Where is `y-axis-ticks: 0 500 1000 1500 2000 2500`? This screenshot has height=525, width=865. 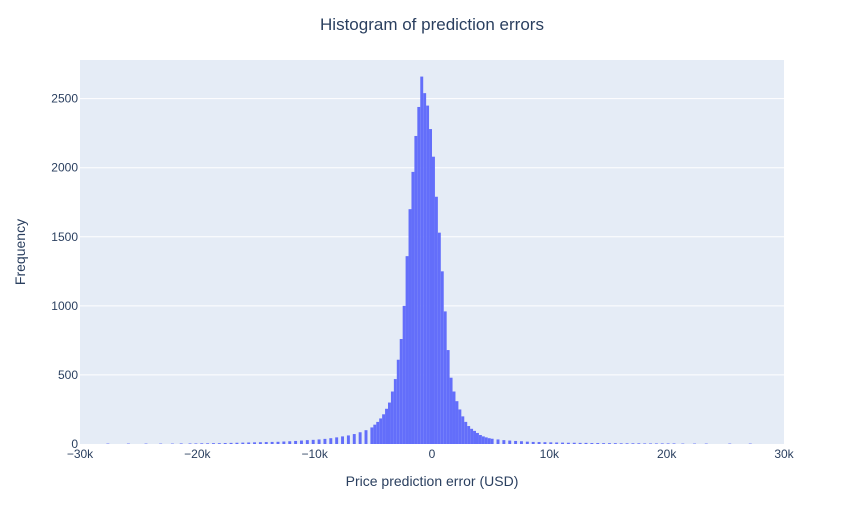
y-axis-ticks: 0 500 1000 1500 2000 2500 is located at coordinates (64, 271).